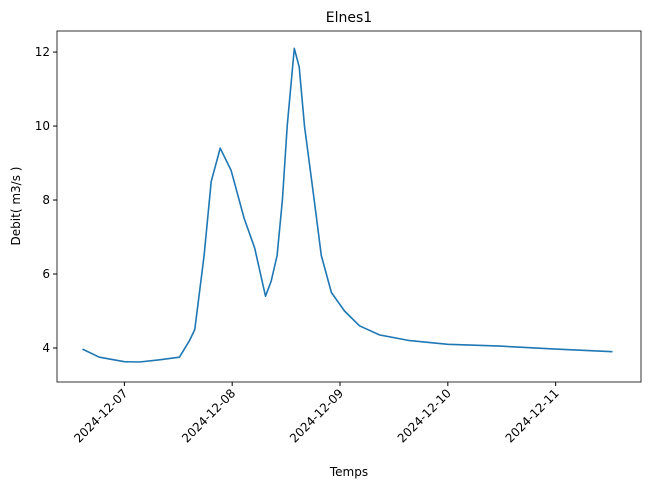 The image size is (649, 493). Describe the element at coordinates (532, 415) in the screenshot. I see `x-tick-label: 2024-12-11` at that location.